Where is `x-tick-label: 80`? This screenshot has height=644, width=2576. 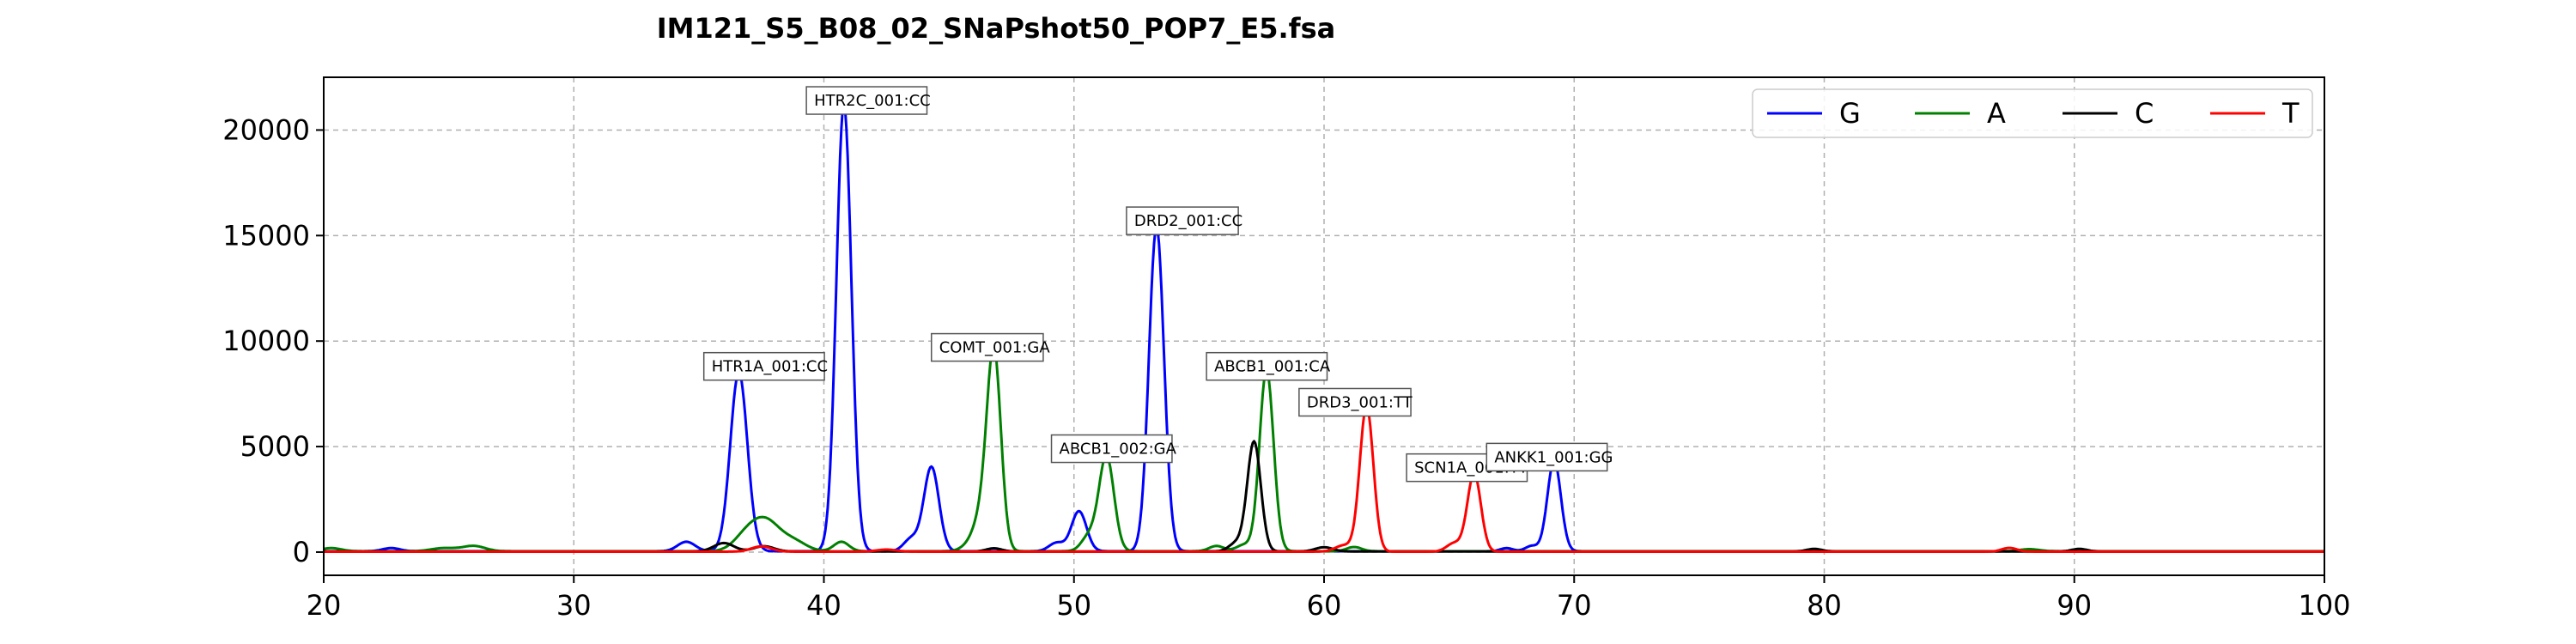
x-tick-label: 80 is located at coordinates (1824, 605).